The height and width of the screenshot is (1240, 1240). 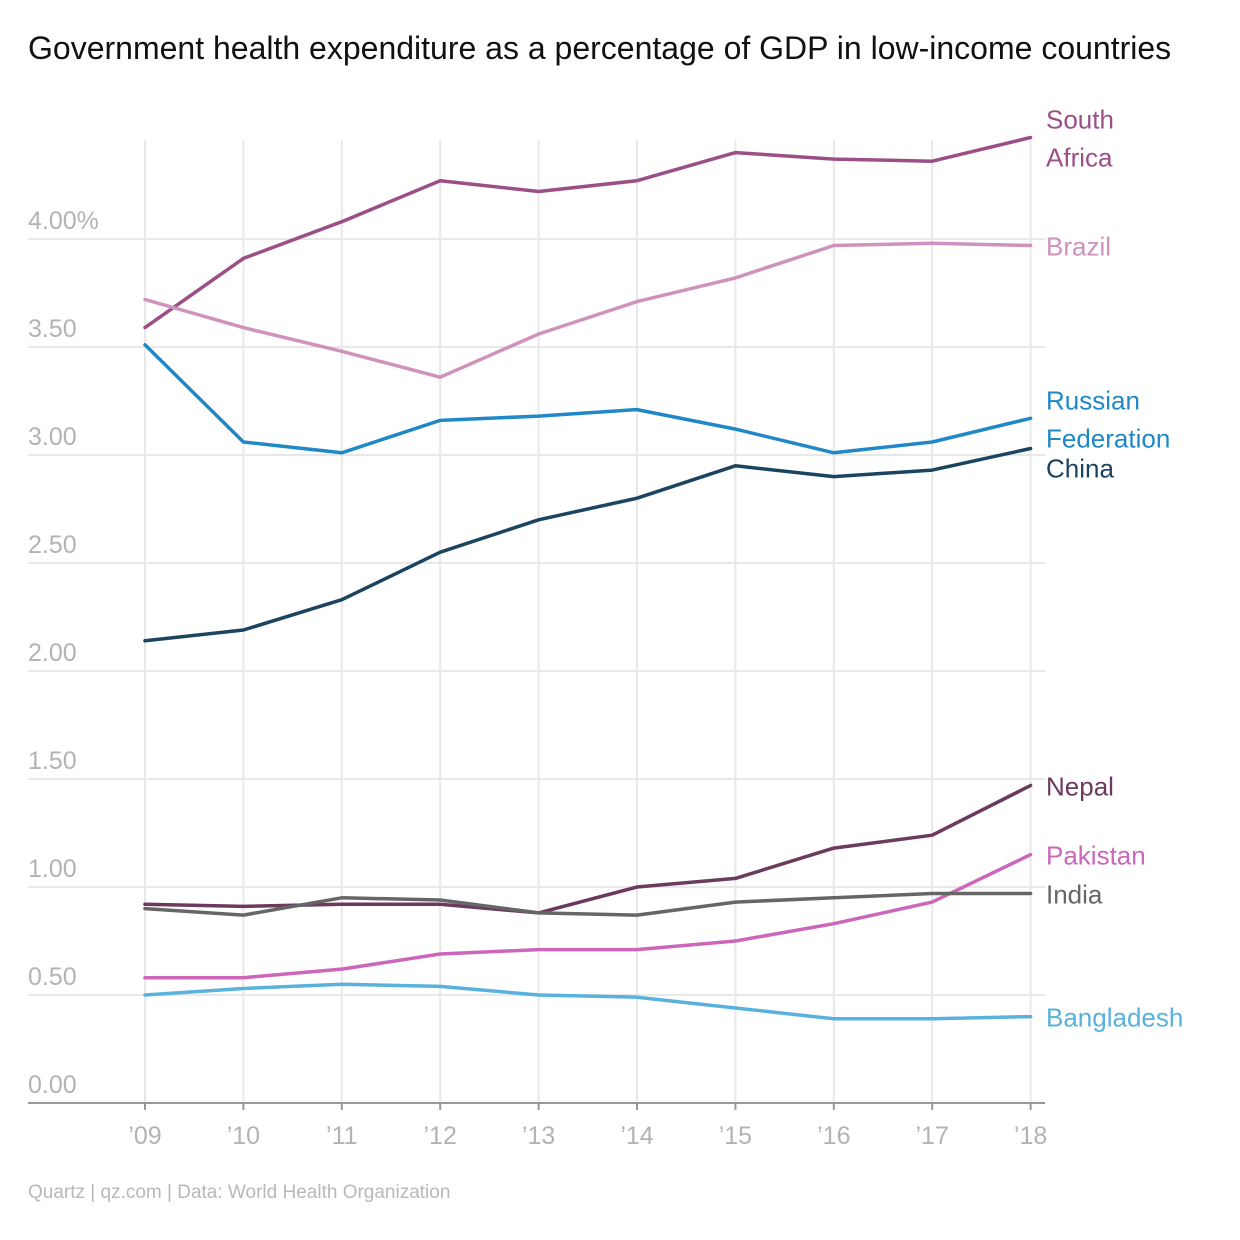 What do you see at coordinates (588, 232) in the screenshot?
I see `series-line-south-africa` at bounding box center [588, 232].